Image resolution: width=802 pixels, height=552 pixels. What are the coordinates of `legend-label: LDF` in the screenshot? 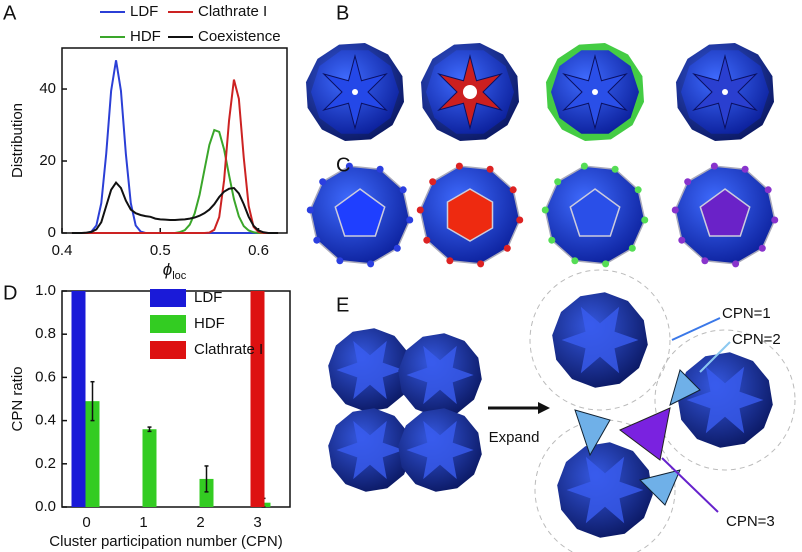 It's located at (144, 11).